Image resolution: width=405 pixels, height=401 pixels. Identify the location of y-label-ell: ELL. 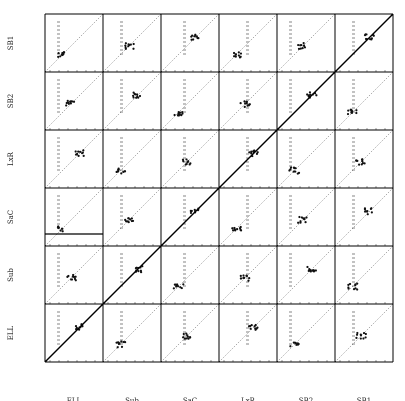
(11, 332).